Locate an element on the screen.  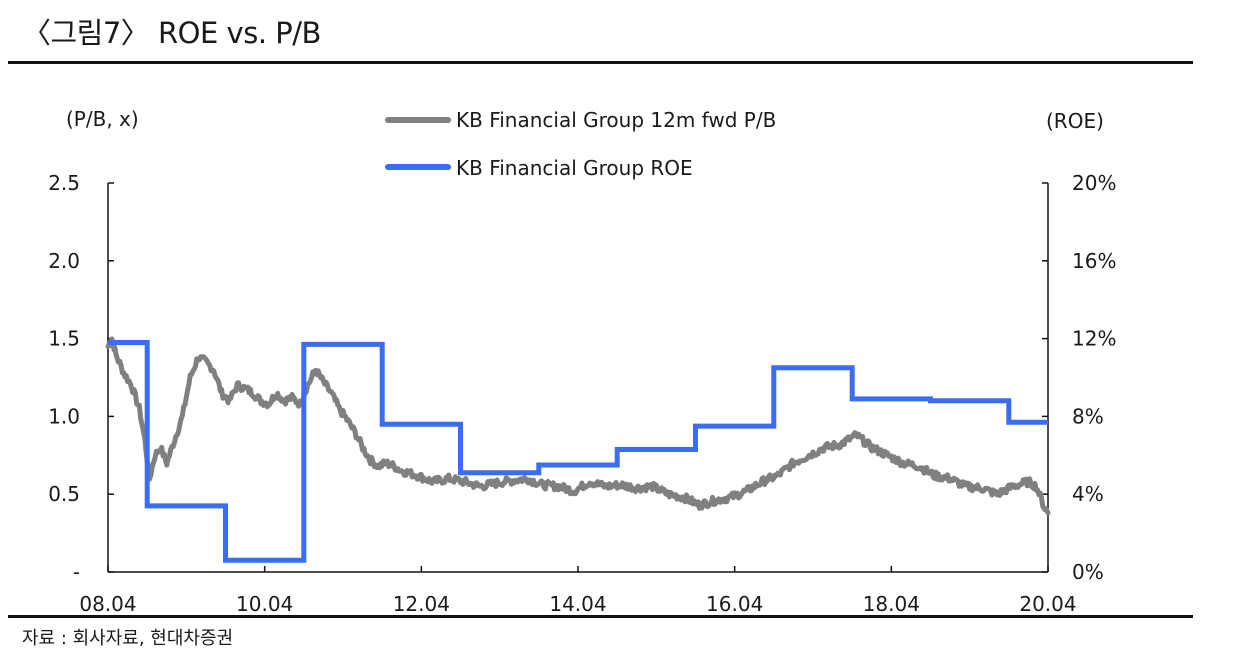
right-tick-label: 0% is located at coordinates (1088, 572).